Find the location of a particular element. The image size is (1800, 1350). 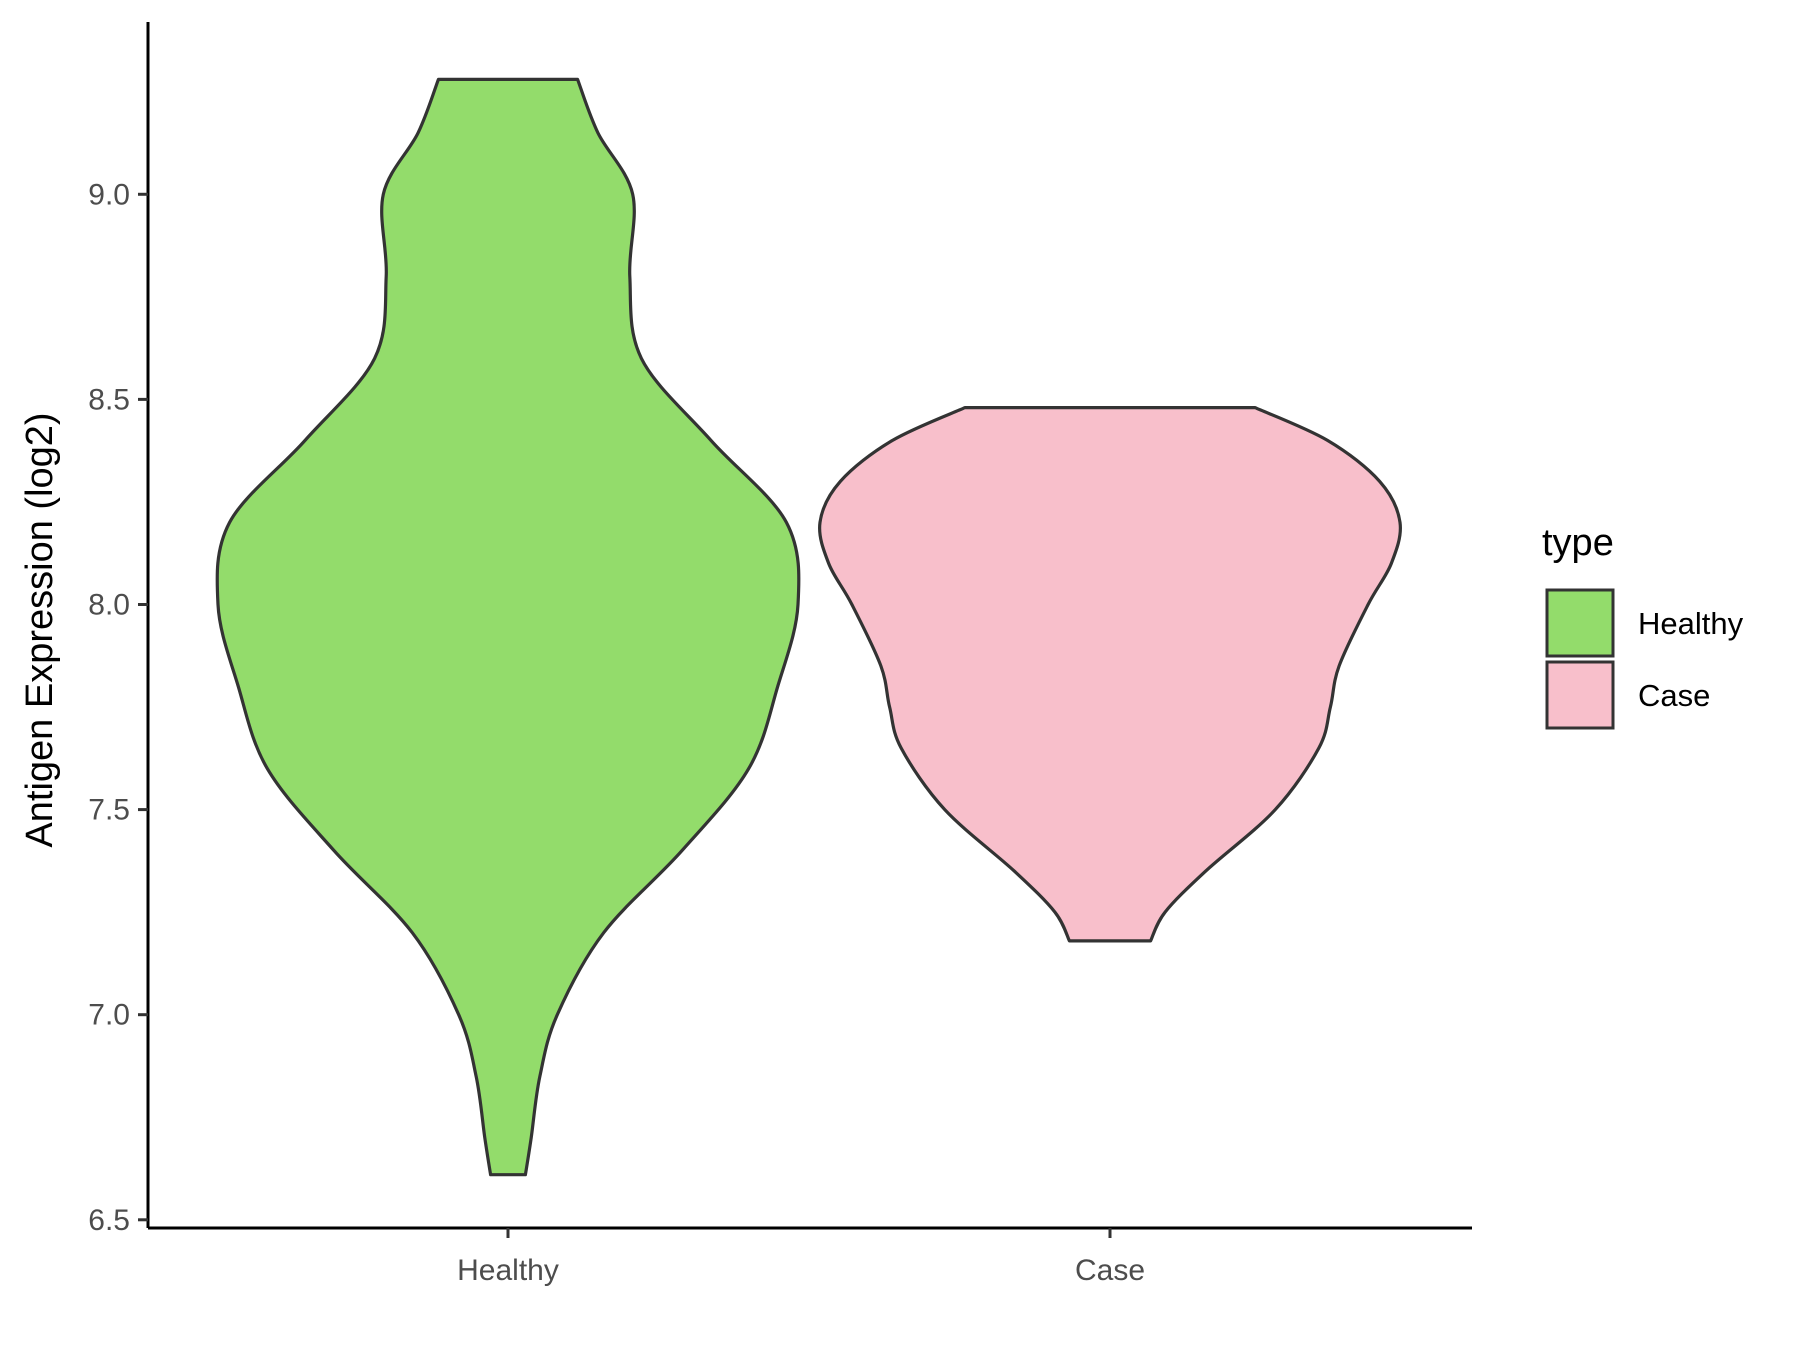

y-tick-label: 9.0 is located at coordinates (109, 194).